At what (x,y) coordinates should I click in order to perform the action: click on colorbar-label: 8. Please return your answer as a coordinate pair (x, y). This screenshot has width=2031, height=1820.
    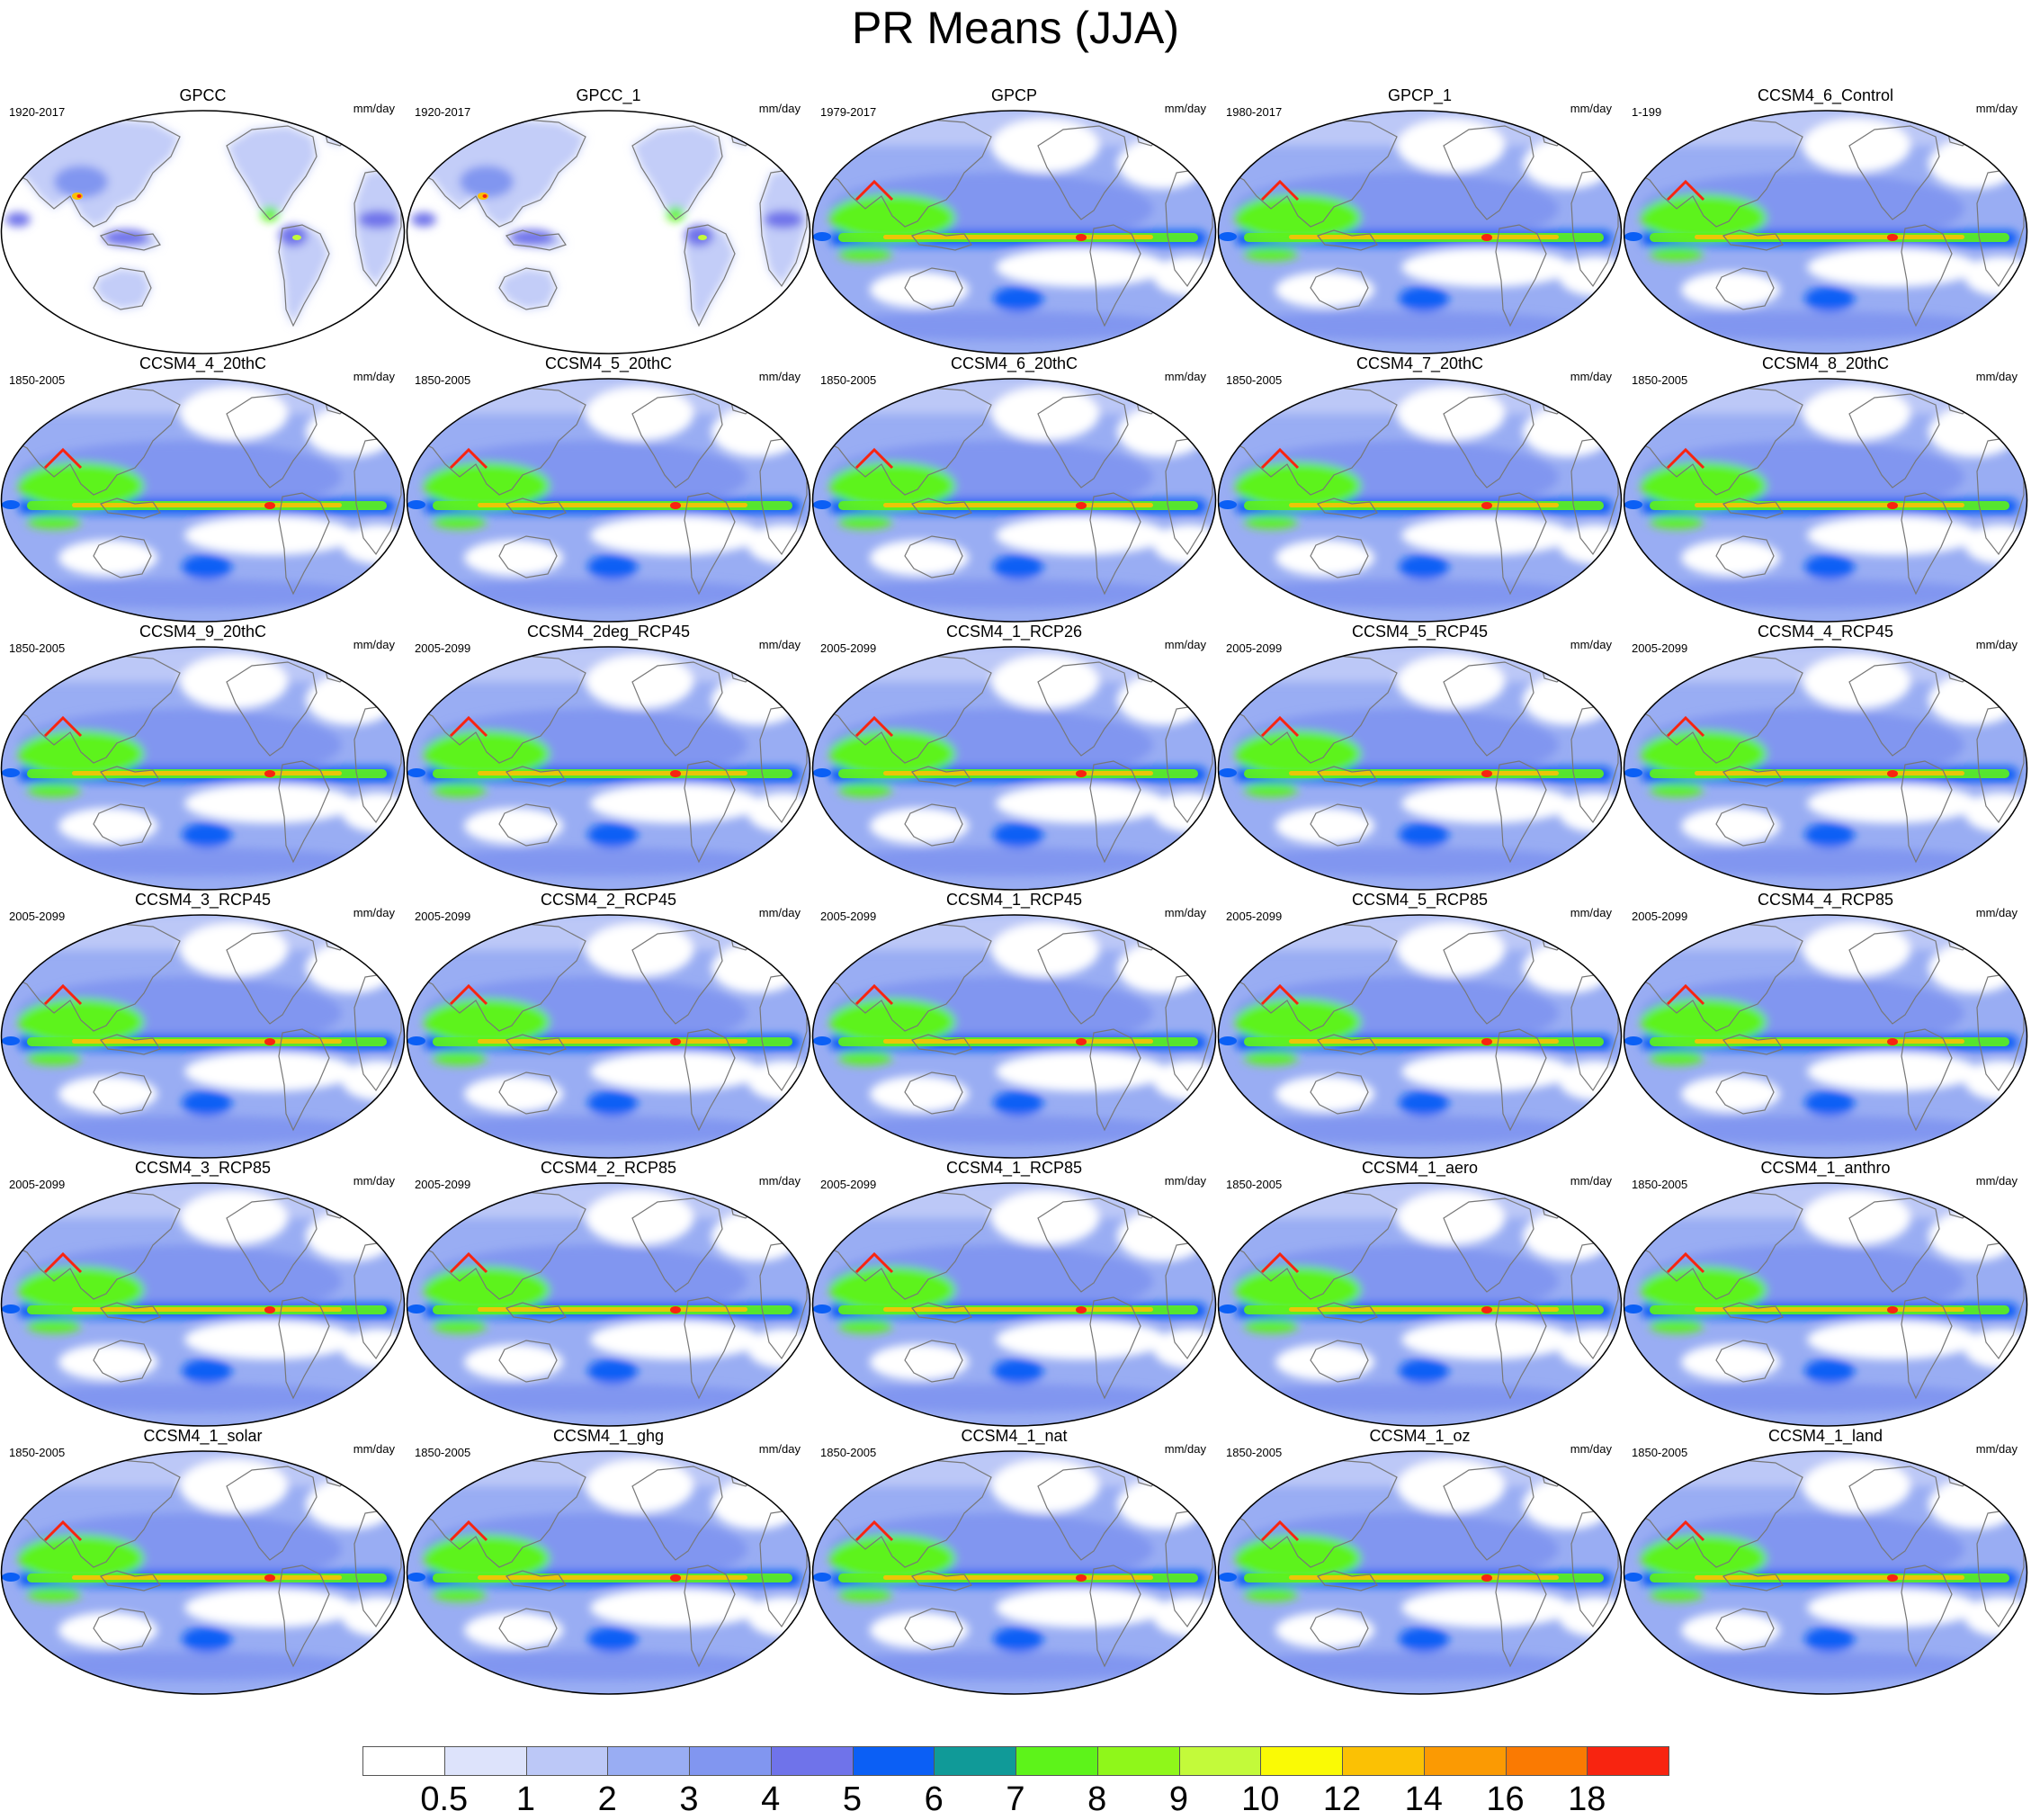
    Looking at the image, I should click on (1097, 1799).